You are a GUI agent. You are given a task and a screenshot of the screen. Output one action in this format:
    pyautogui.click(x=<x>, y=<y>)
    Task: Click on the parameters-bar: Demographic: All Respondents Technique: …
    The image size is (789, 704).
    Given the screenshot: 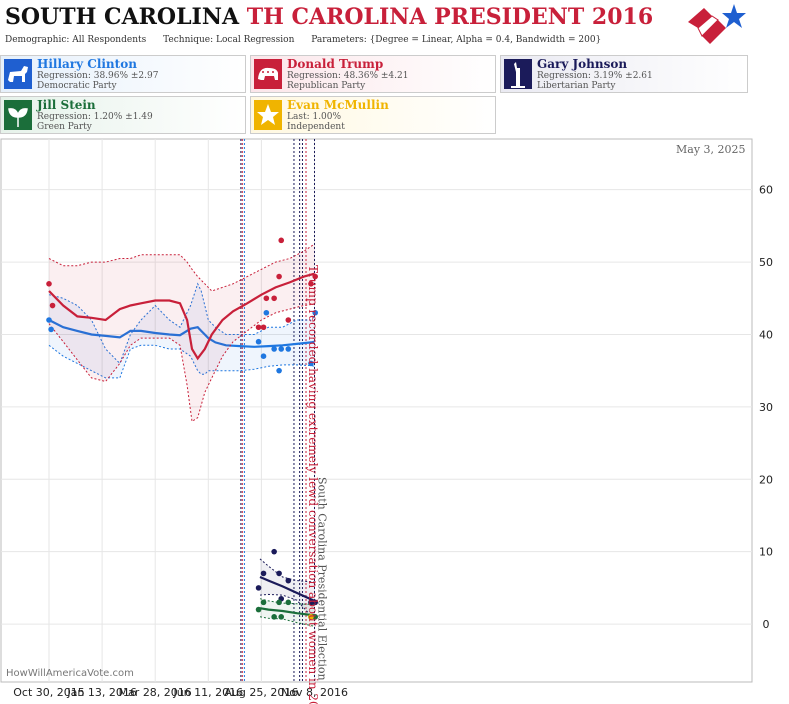 What is the action you would take?
    pyautogui.click(x=310, y=40)
    